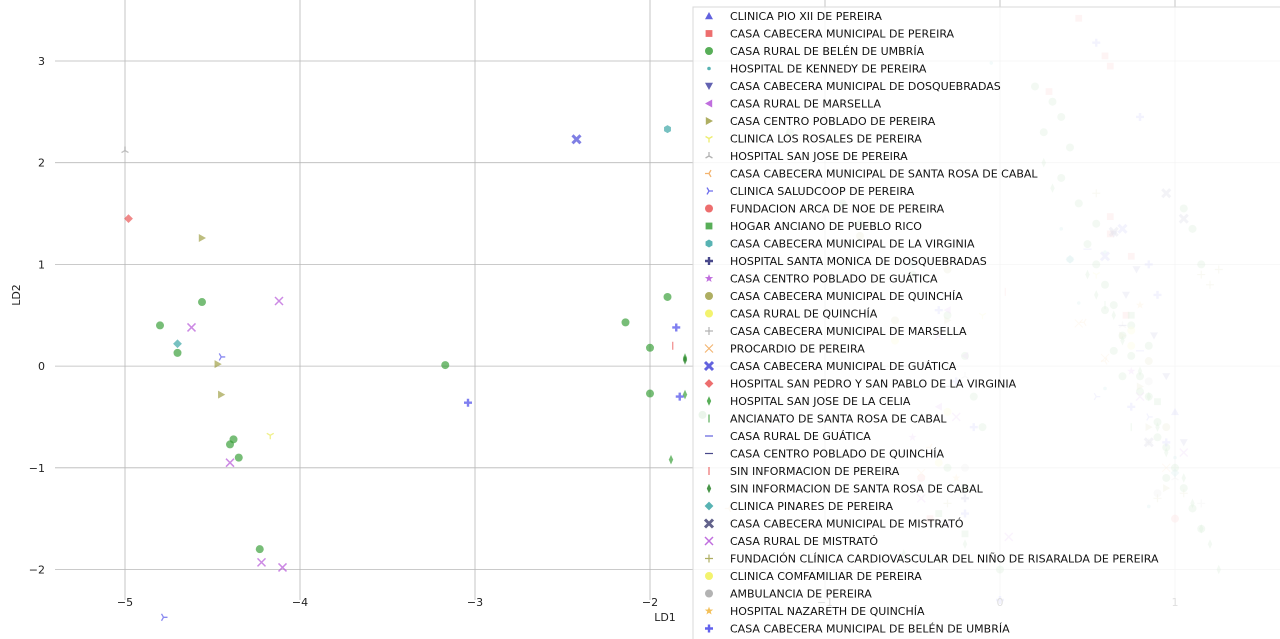 Image resolution: width=1280 pixels, height=639 pixels. What do you see at coordinates (41, 61) in the screenshot?
I see `y-tick-label: 3` at bounding box center [41, 61].